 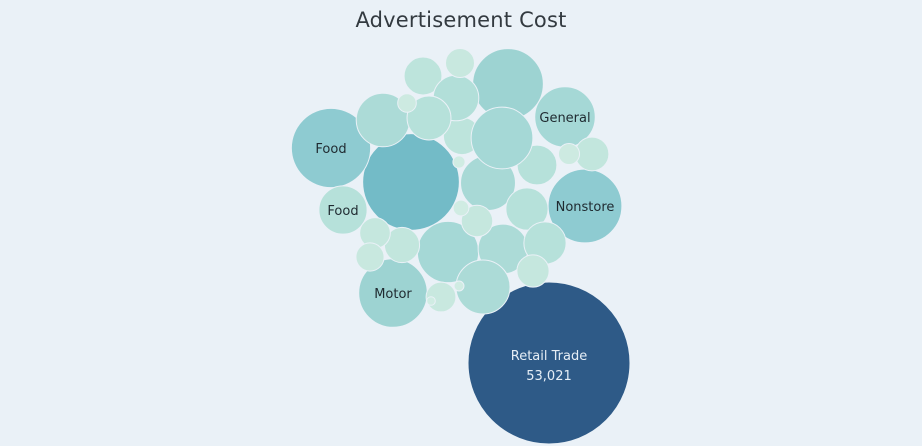 I want to click on chart-title: Advertisement Cost, so click(x=461, y=20).